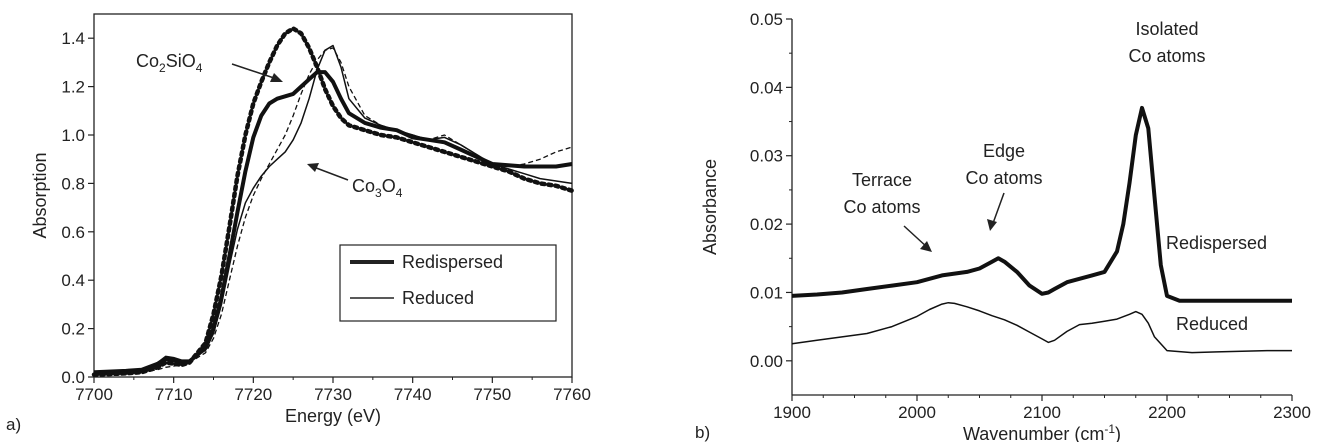  I want to click on panel-b-tag: b), so click(702, 432).